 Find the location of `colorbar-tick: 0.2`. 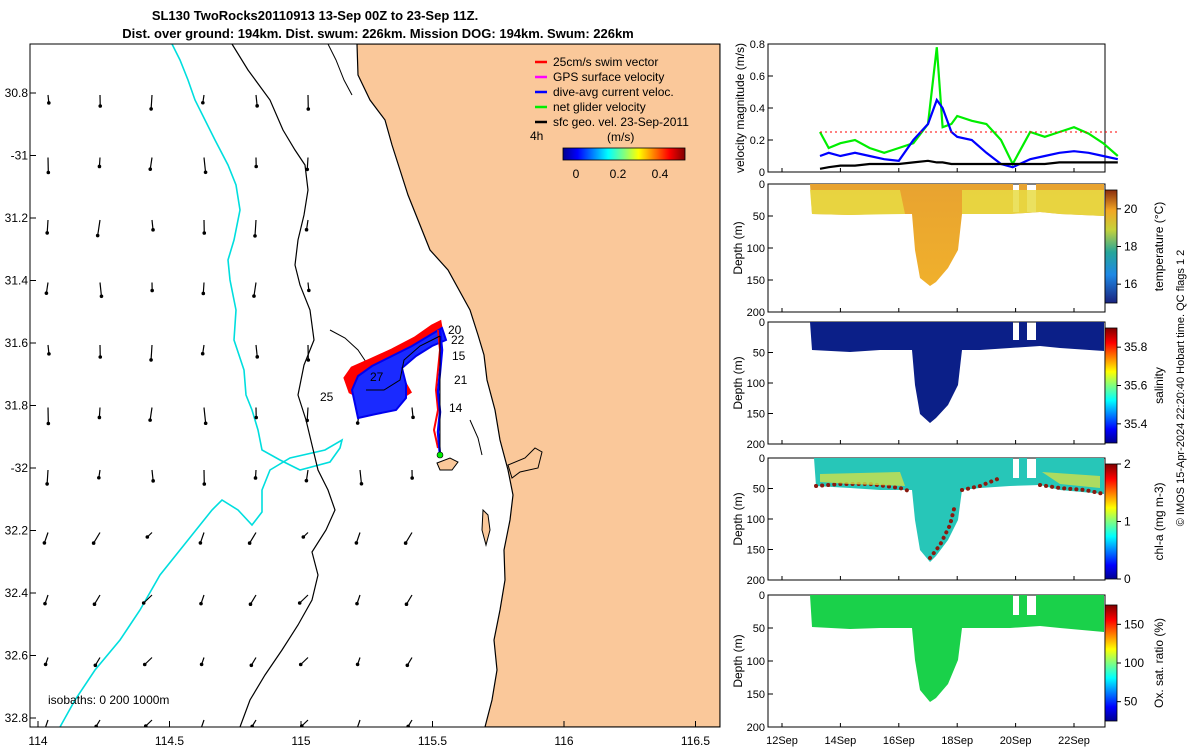

colorbar-tick: 0.2 is located at coordinates (618, 174).